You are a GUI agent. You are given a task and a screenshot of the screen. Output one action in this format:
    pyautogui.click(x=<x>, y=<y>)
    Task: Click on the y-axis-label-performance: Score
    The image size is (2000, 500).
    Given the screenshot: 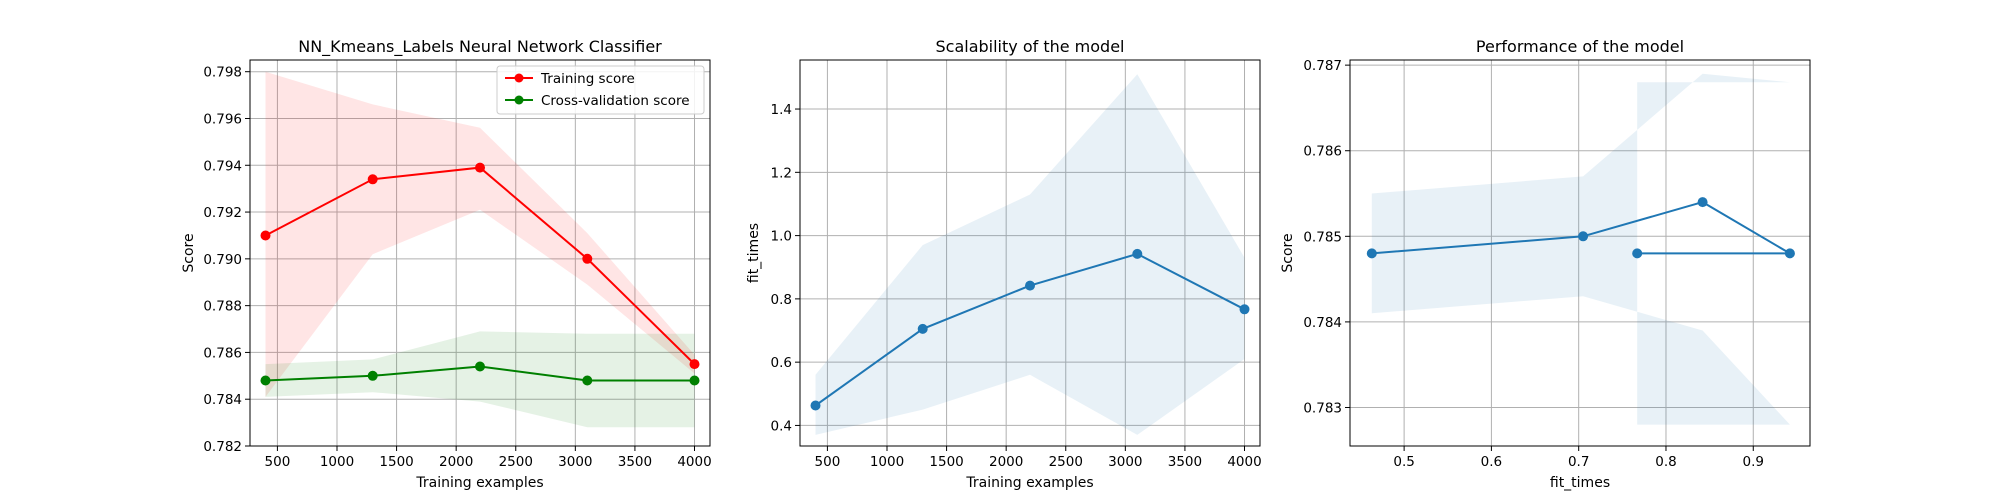 What is the action you would take?
    pyautogui.click(x=1288, y=252)
    